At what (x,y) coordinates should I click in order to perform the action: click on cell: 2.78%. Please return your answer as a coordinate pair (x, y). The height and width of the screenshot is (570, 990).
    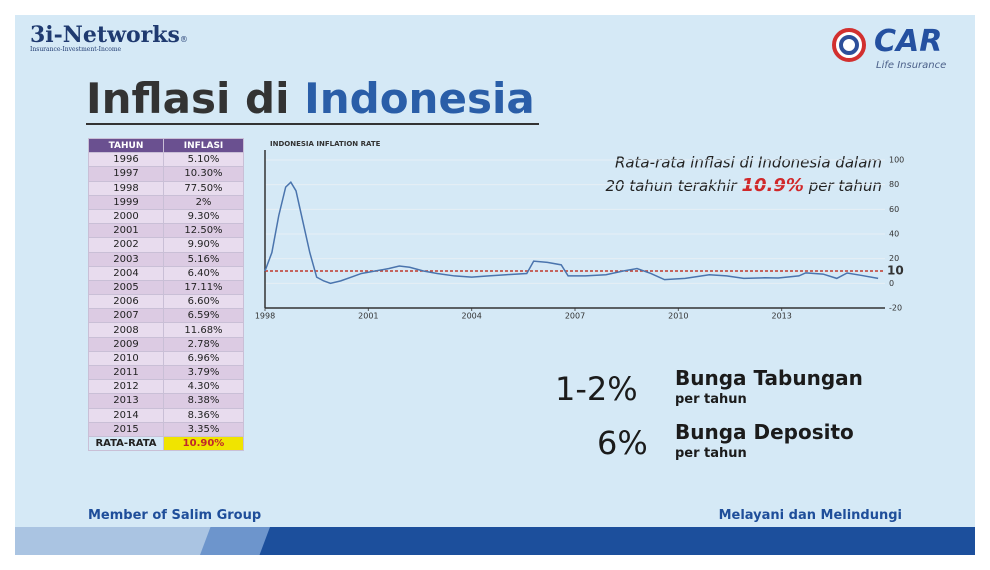
    Looking at the image, I should click on (203, 344).